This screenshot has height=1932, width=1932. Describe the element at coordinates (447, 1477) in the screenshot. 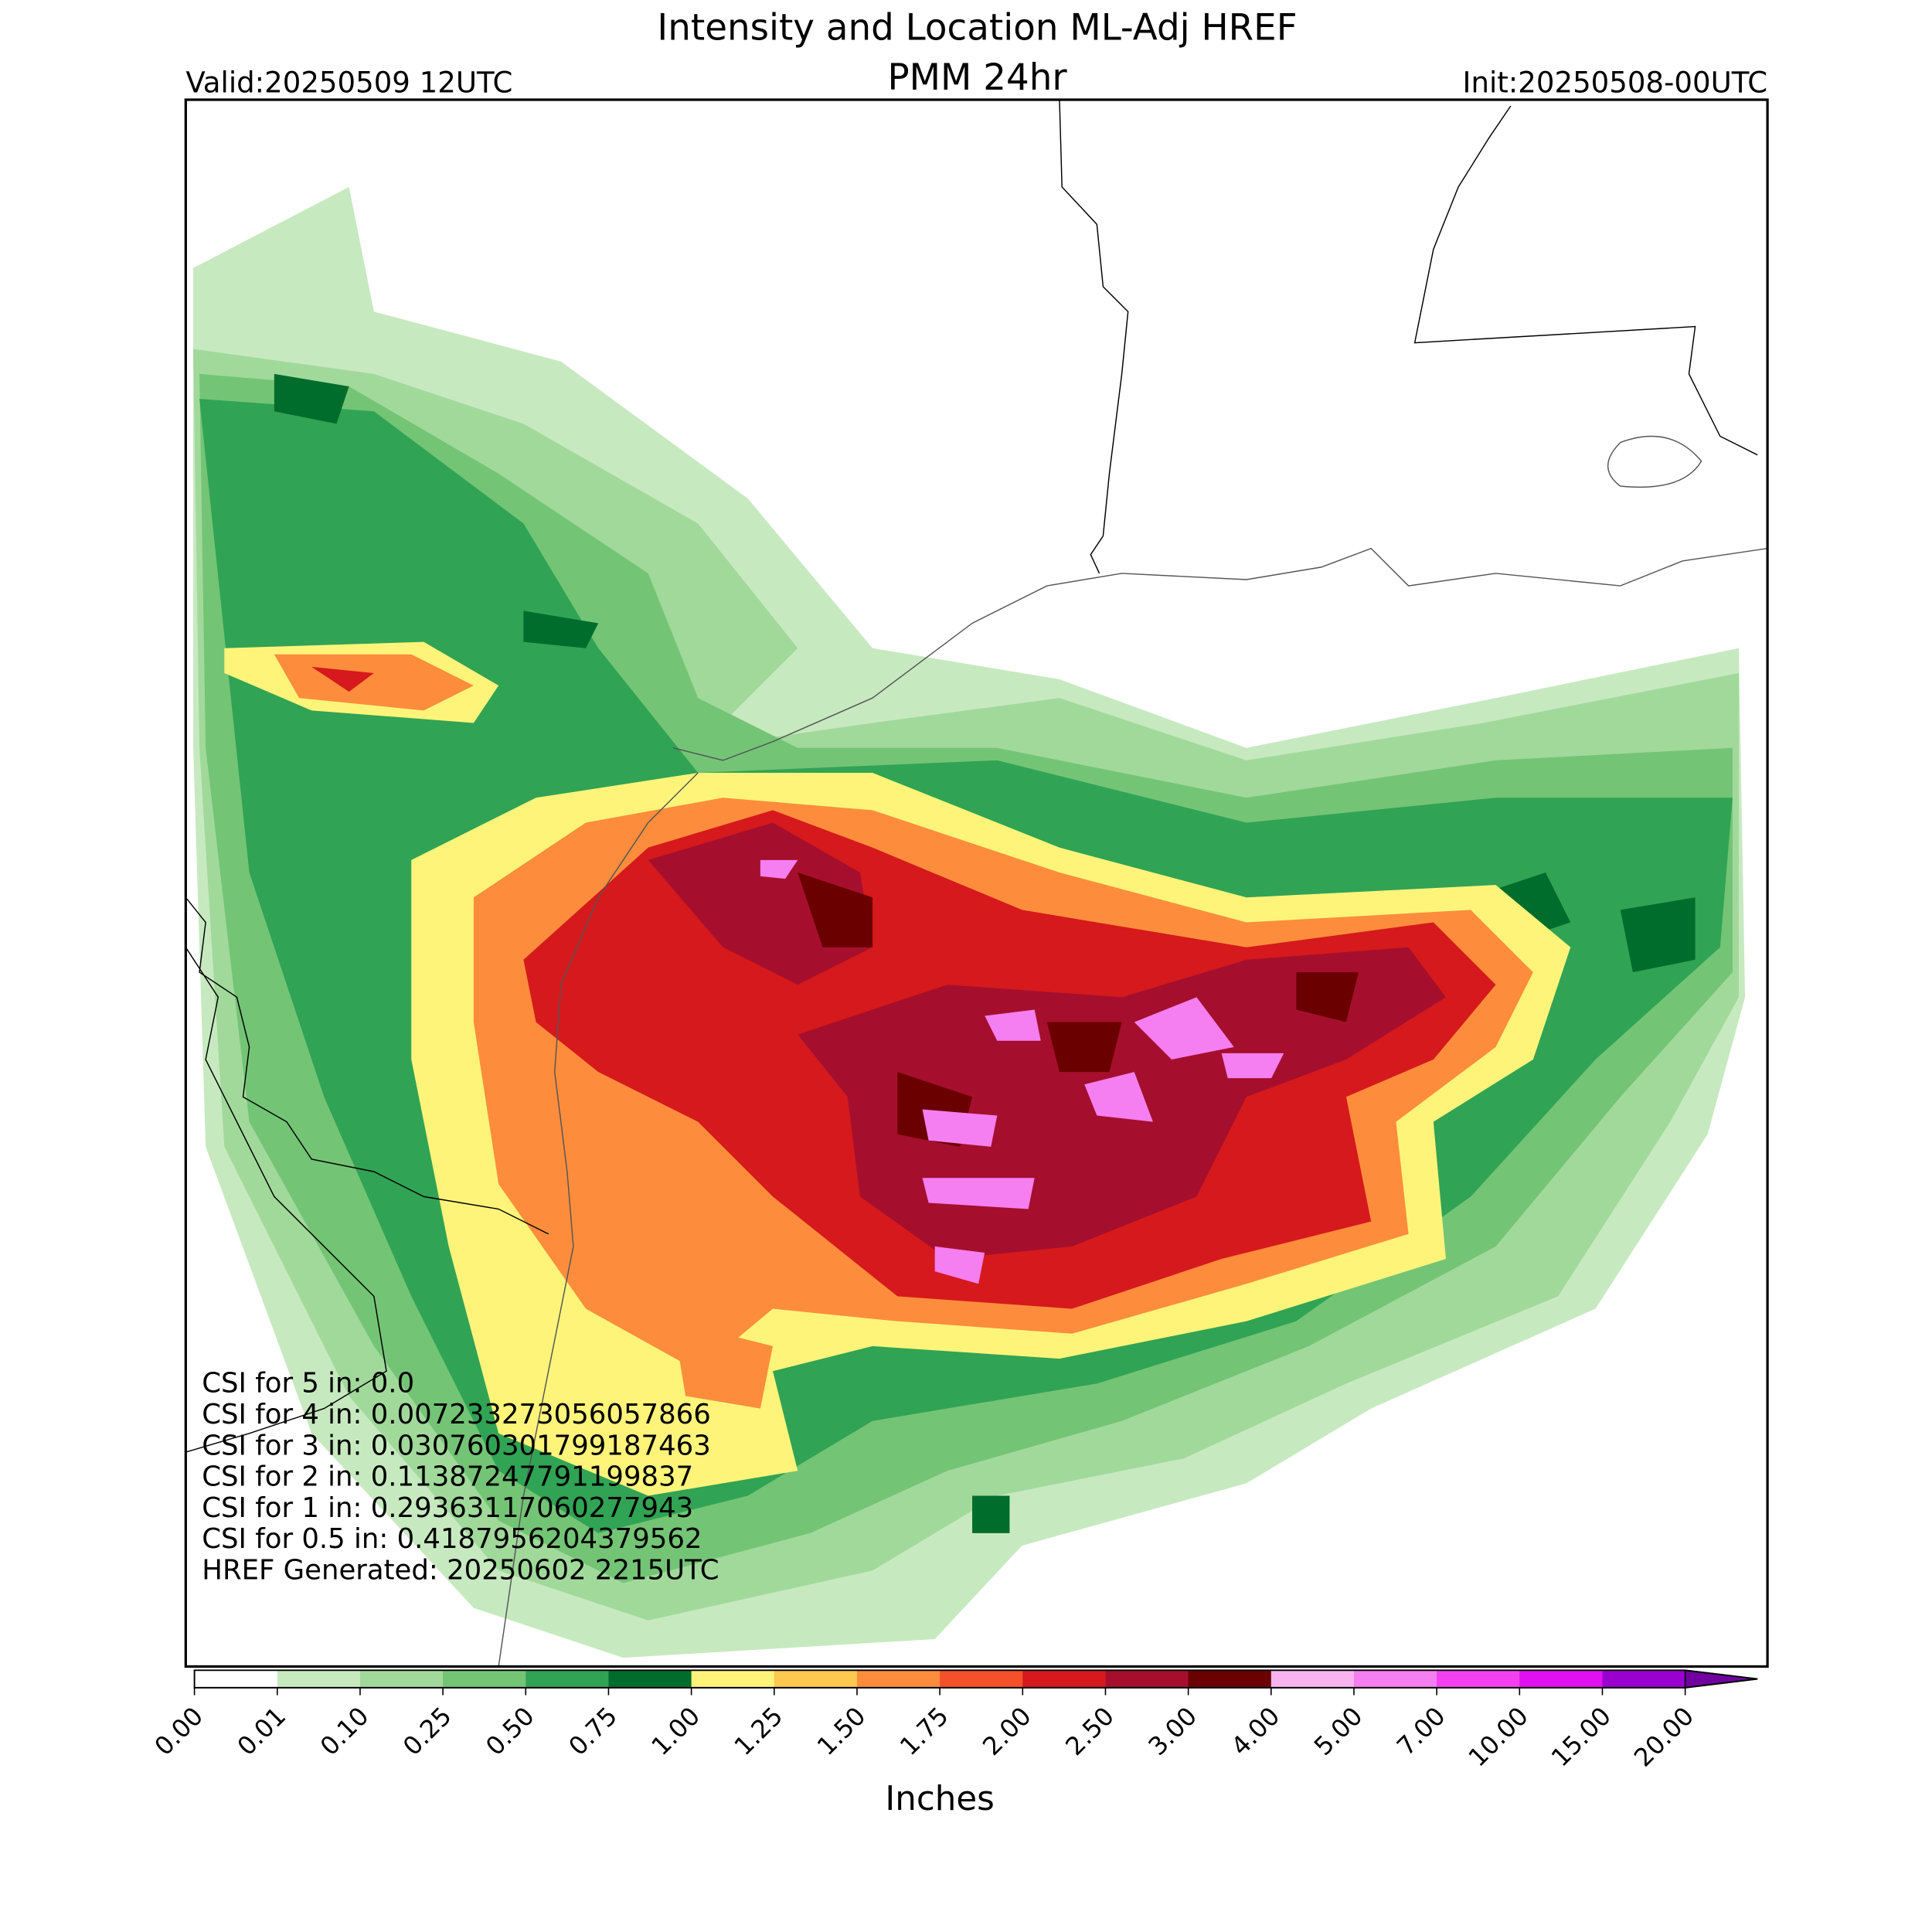

I see `csi-annotation: CSI for 2 in: 0.11387247791199837` at that location.